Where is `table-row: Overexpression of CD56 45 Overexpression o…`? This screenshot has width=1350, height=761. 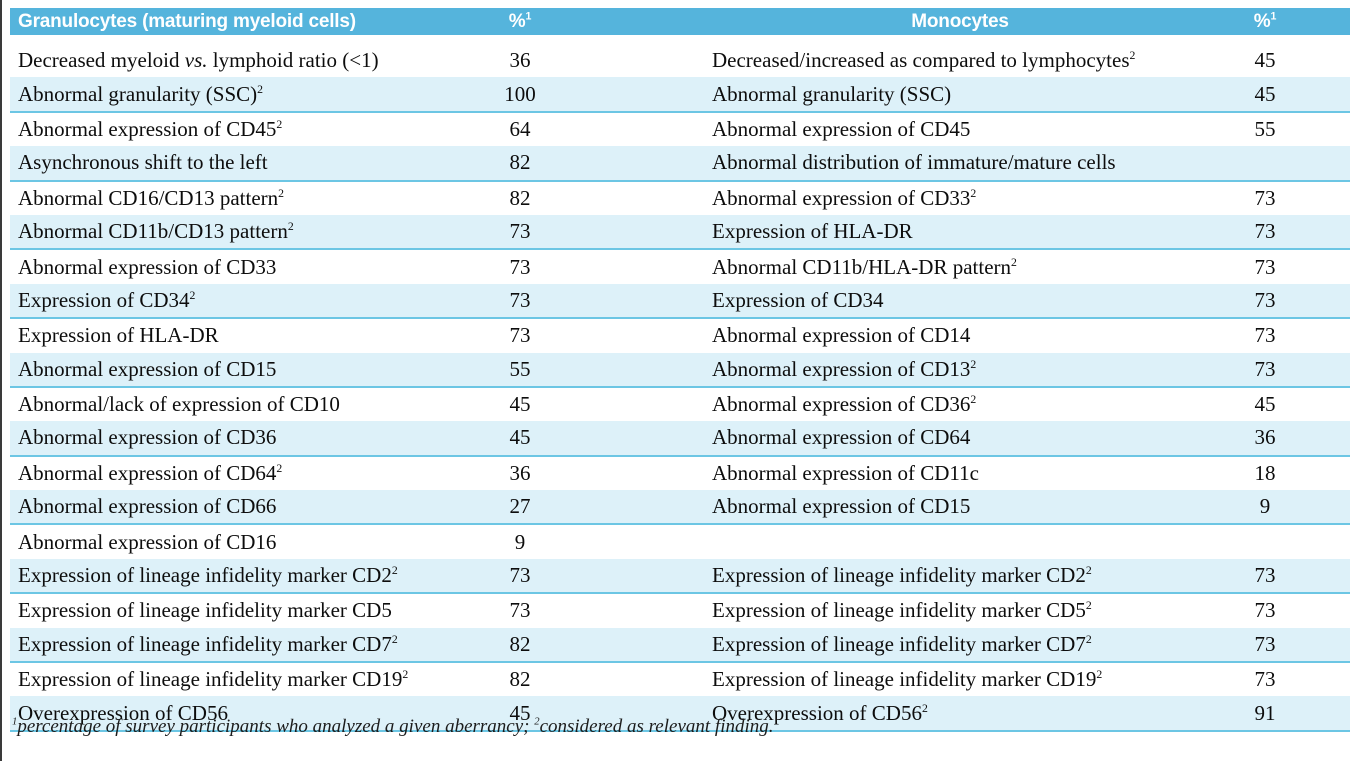
table-row: Overexpression of CD56 45 Overexpression o… is located at coordinates (680, 714).